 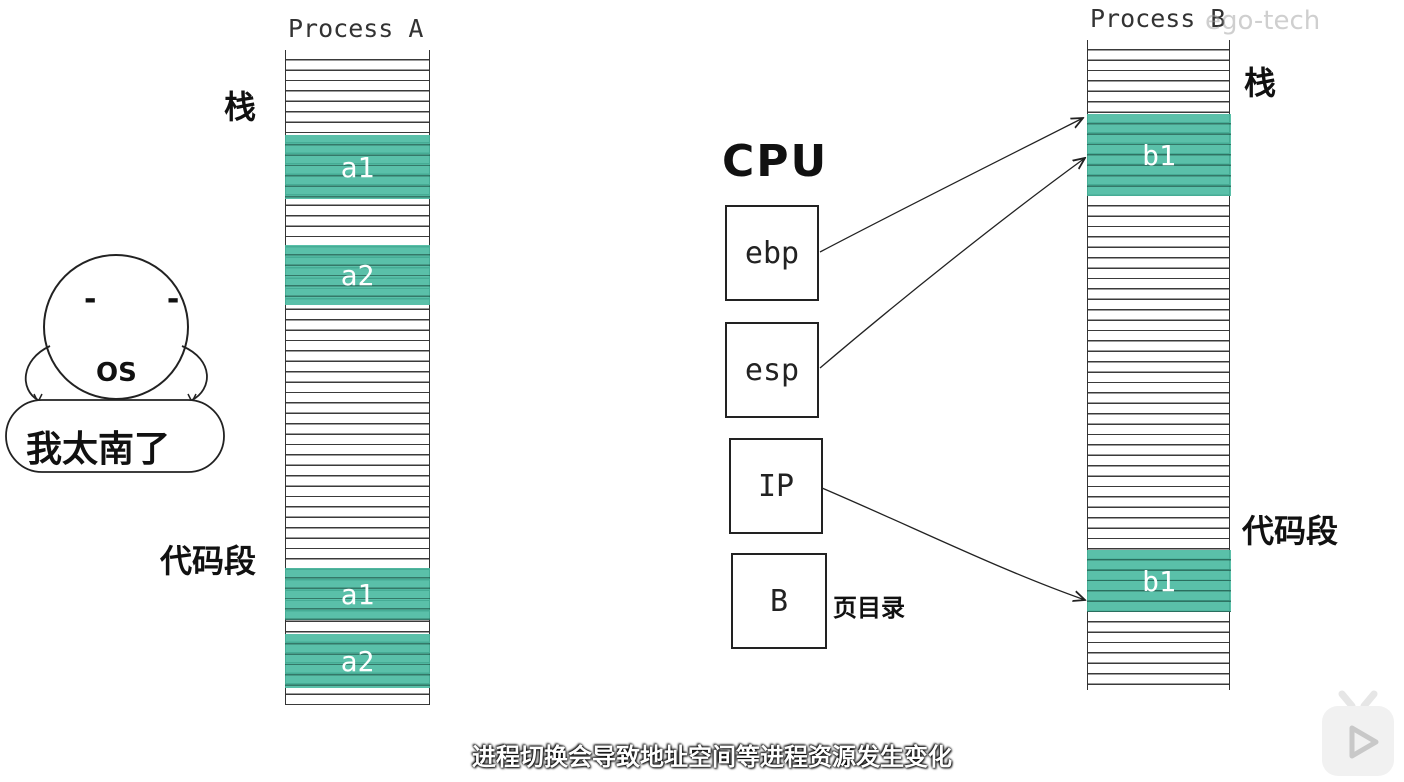 What do you see at coordinates (1158, 18) in the screenshot?
I see `process-b-title: Process B` at bounding box center [1158, 18].